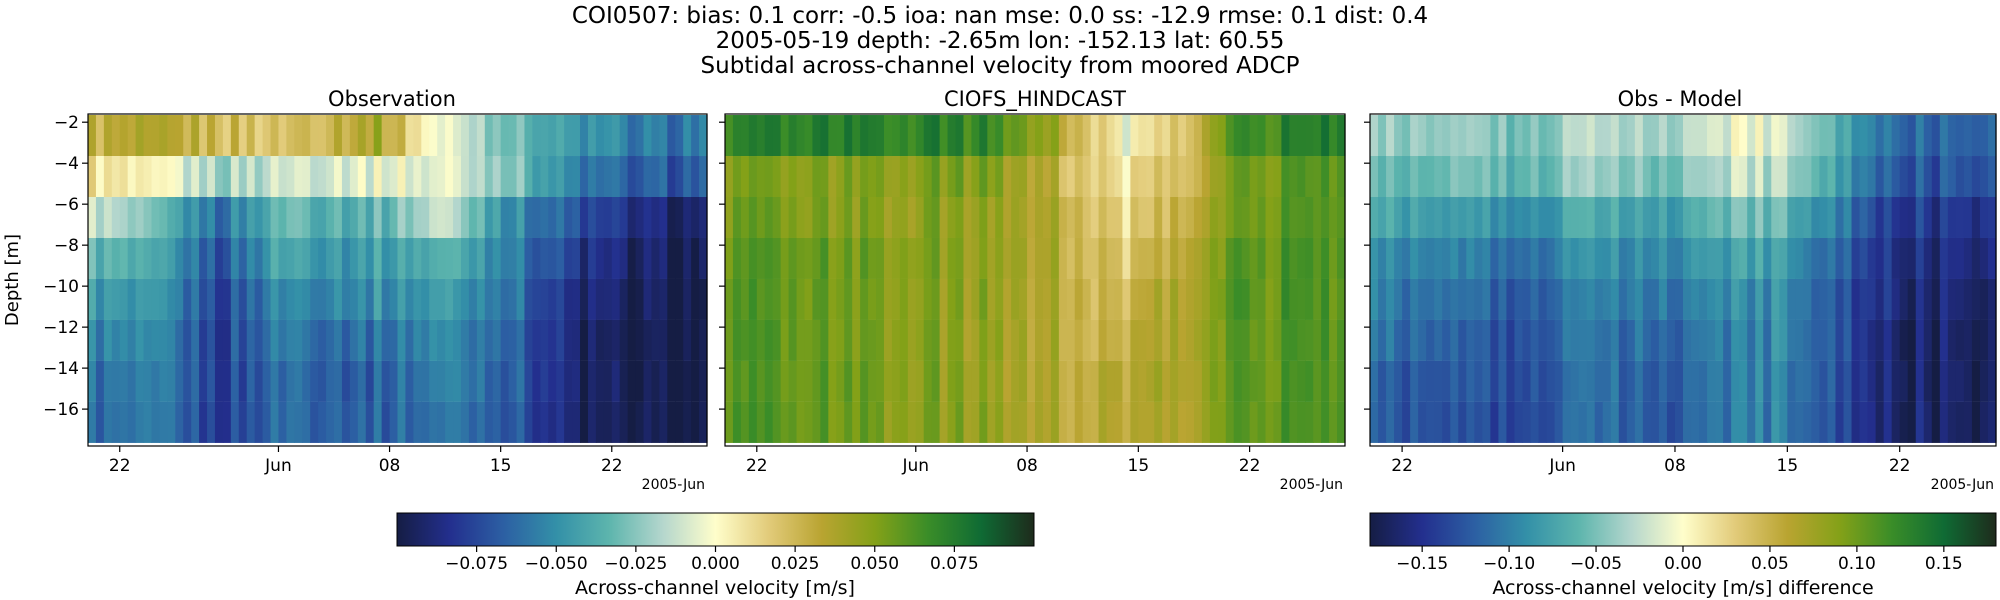 This screenshot has height=600, width=2000. Describe the element at coordinates (1367, 265) in the screenshot. I see `y-ticks` at that location.